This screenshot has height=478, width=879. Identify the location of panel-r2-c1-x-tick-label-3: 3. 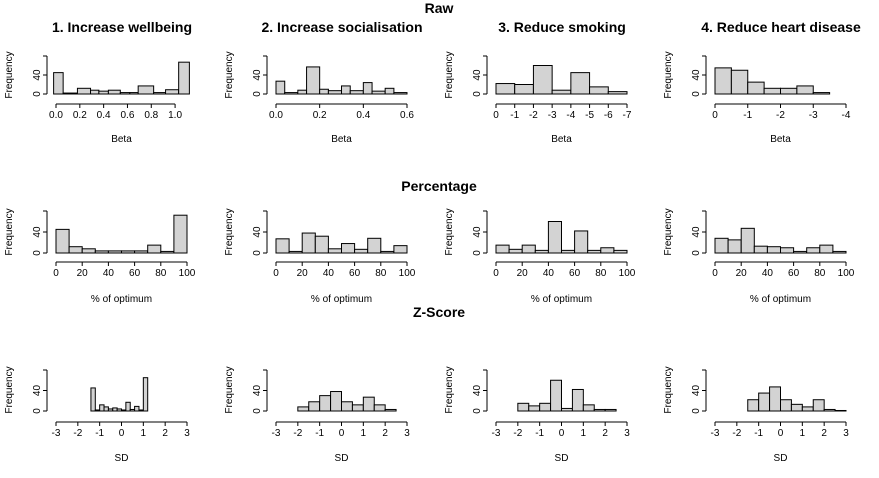
(407, 433).